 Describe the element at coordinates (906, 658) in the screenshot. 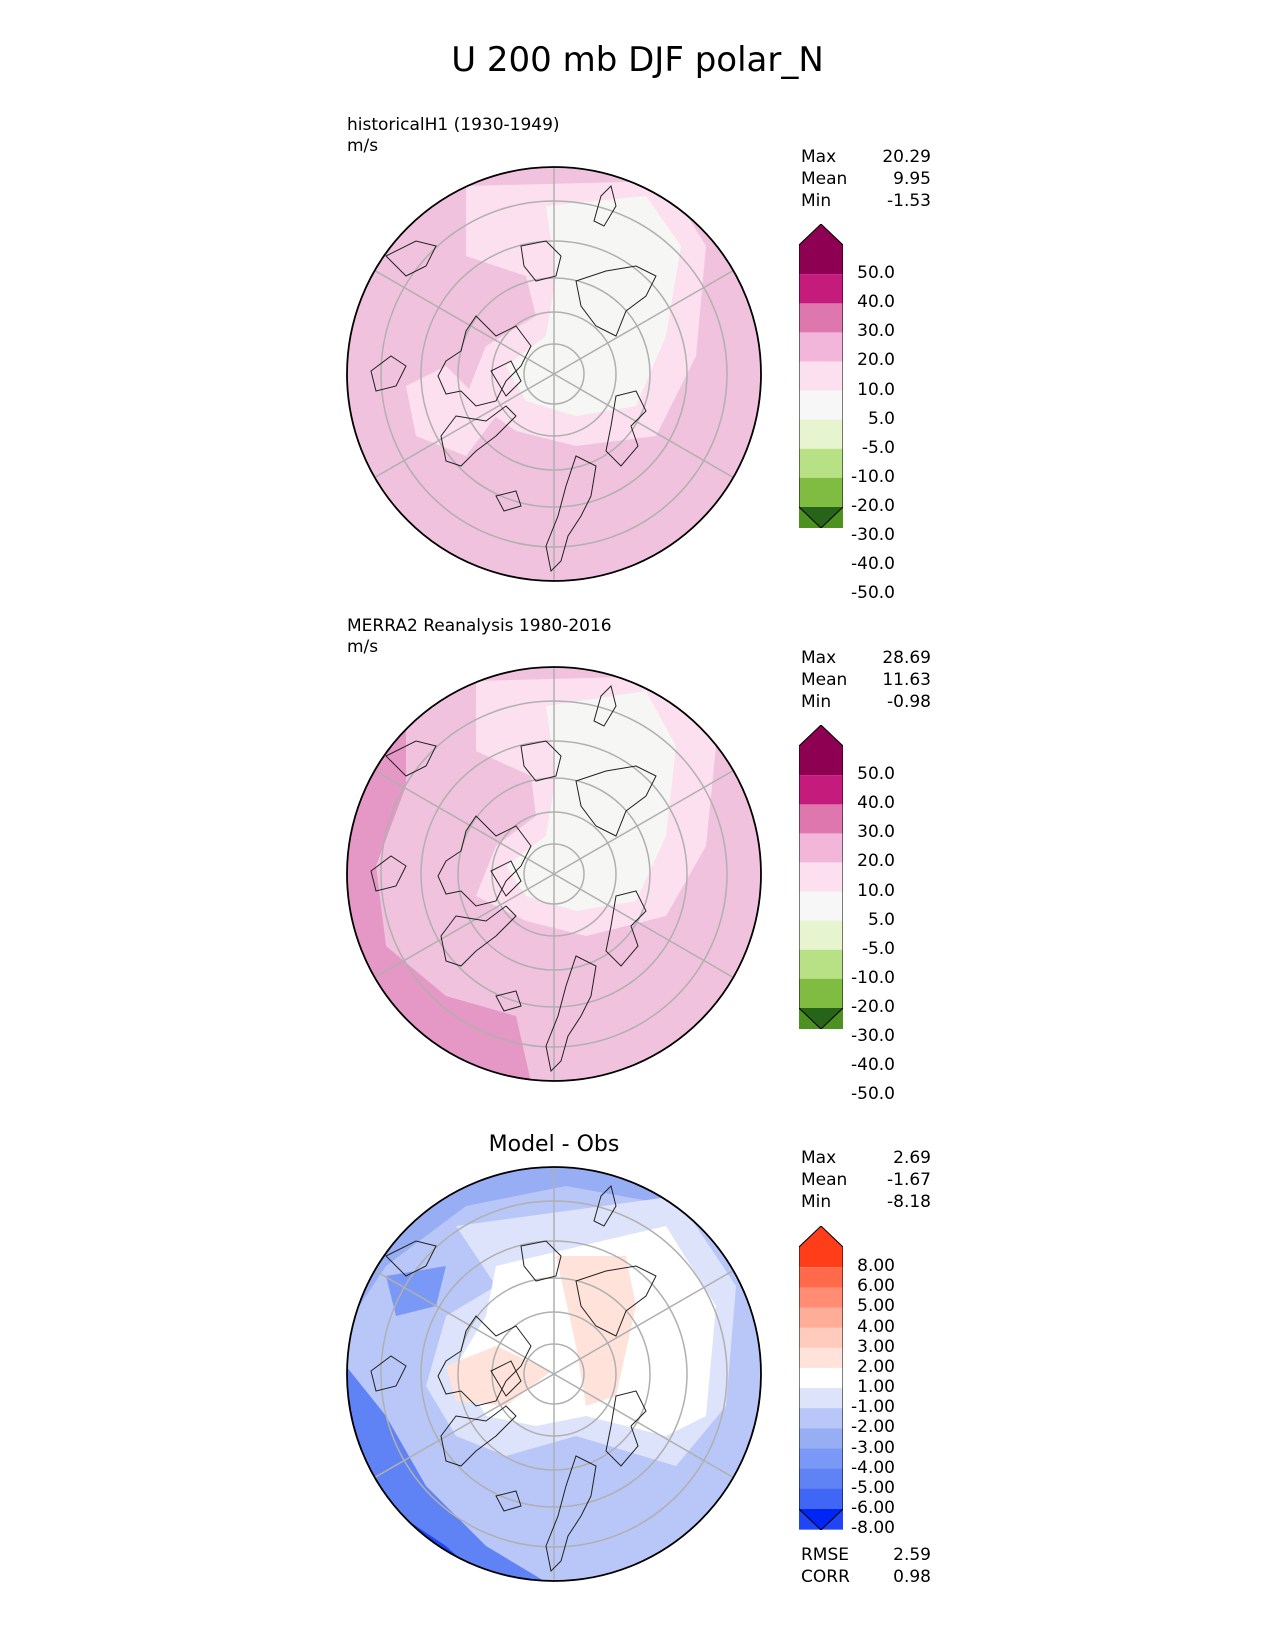

I see `stat-value: 28.69` at that location.